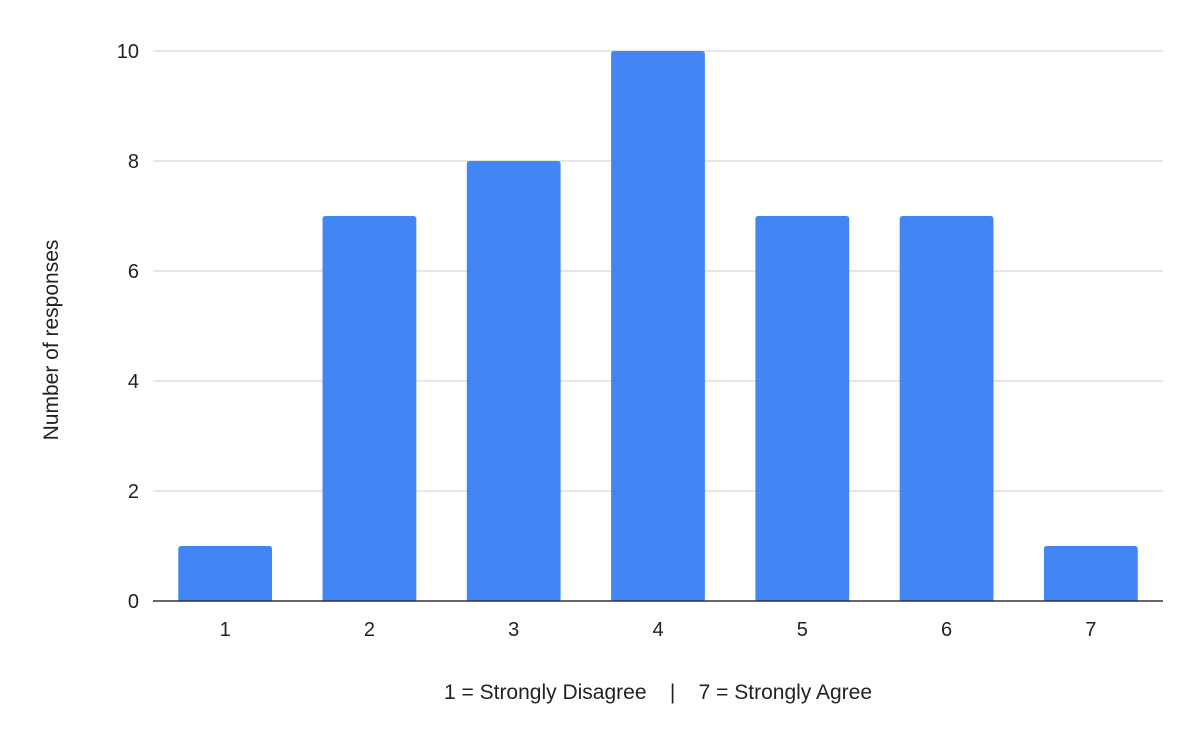 The width and height of the screenshot is (1200, 747). What do you see at coordinates (133, 272) in the screenshot?
I see `y-tick-label: 6` at bounding box center [133, 272].